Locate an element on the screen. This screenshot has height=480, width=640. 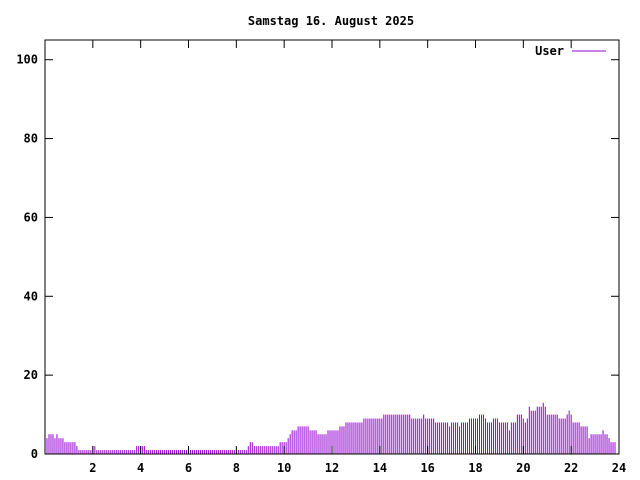
y-tick-labels: 0 20 40 60 80 100 is located at coordinates (27, 257).